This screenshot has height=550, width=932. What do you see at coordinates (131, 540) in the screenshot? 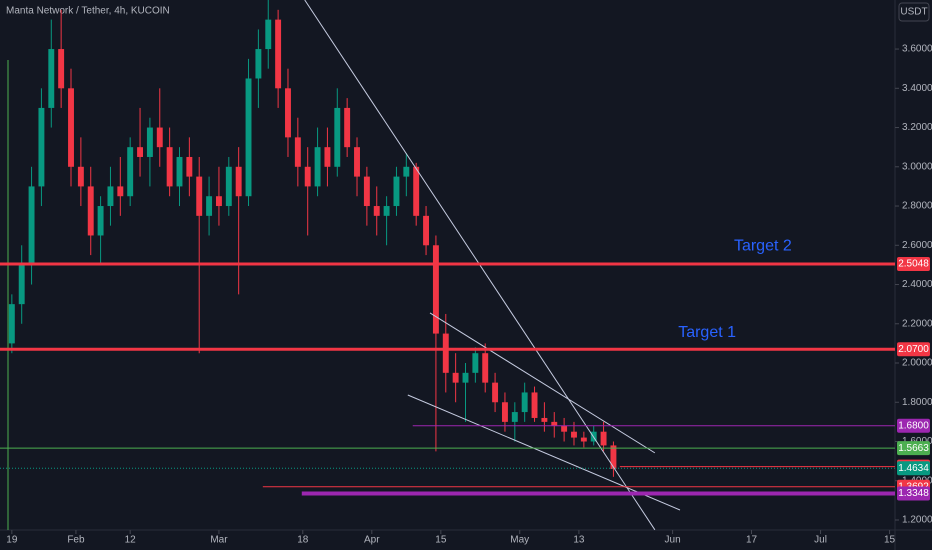
I see `x-tick-label: 12` at bounding box center [131, 540].